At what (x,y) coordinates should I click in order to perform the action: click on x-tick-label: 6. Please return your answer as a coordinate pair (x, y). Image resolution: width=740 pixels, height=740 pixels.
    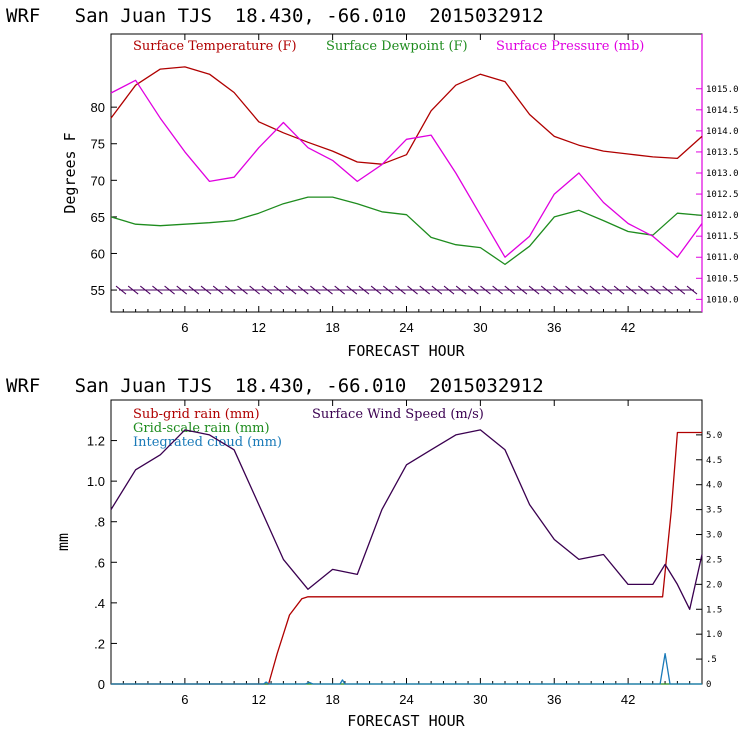
    Looking at the image, I should click on (184, 327).